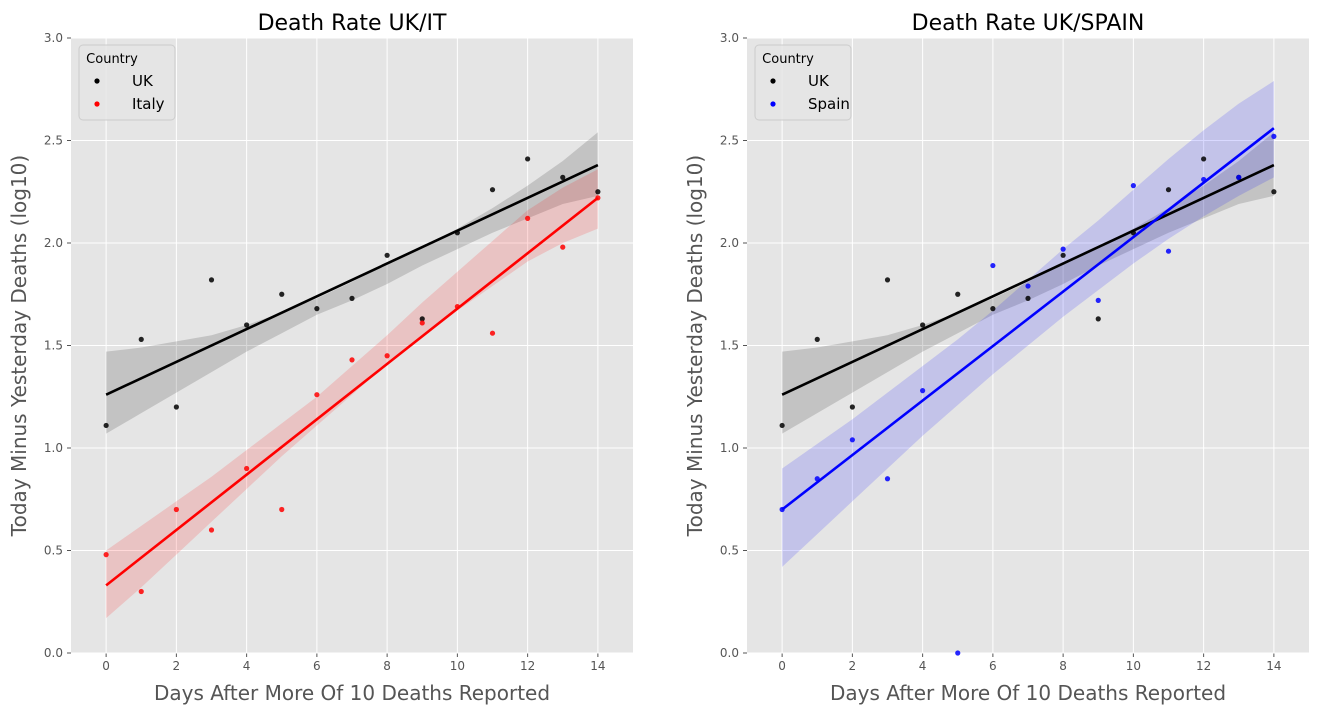 The height and width of the screenshot is (715, 1320). Describe the element at coordinates (177, 666) in the screenshot. I see `x-tick-label: 2` at that location.